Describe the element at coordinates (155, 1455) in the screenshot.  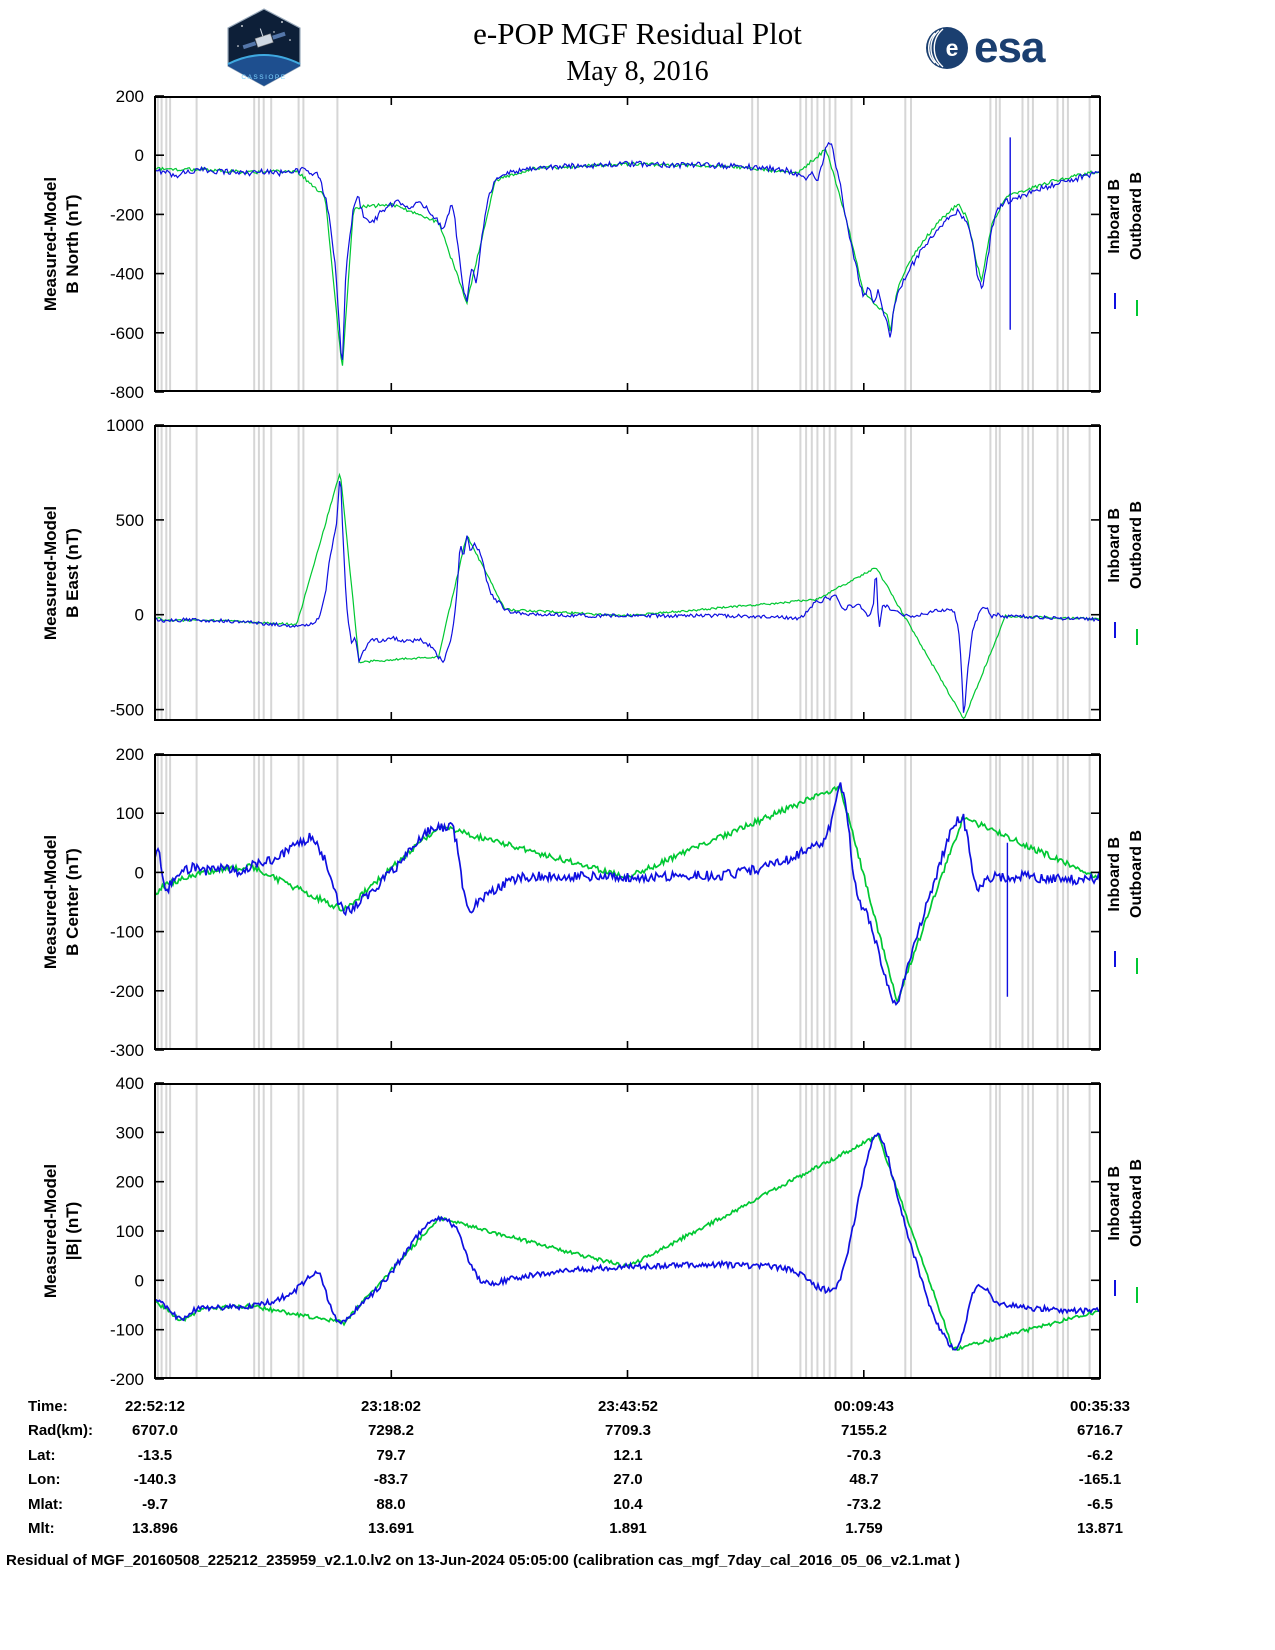
I see `lat-value: -13.5` at that location.